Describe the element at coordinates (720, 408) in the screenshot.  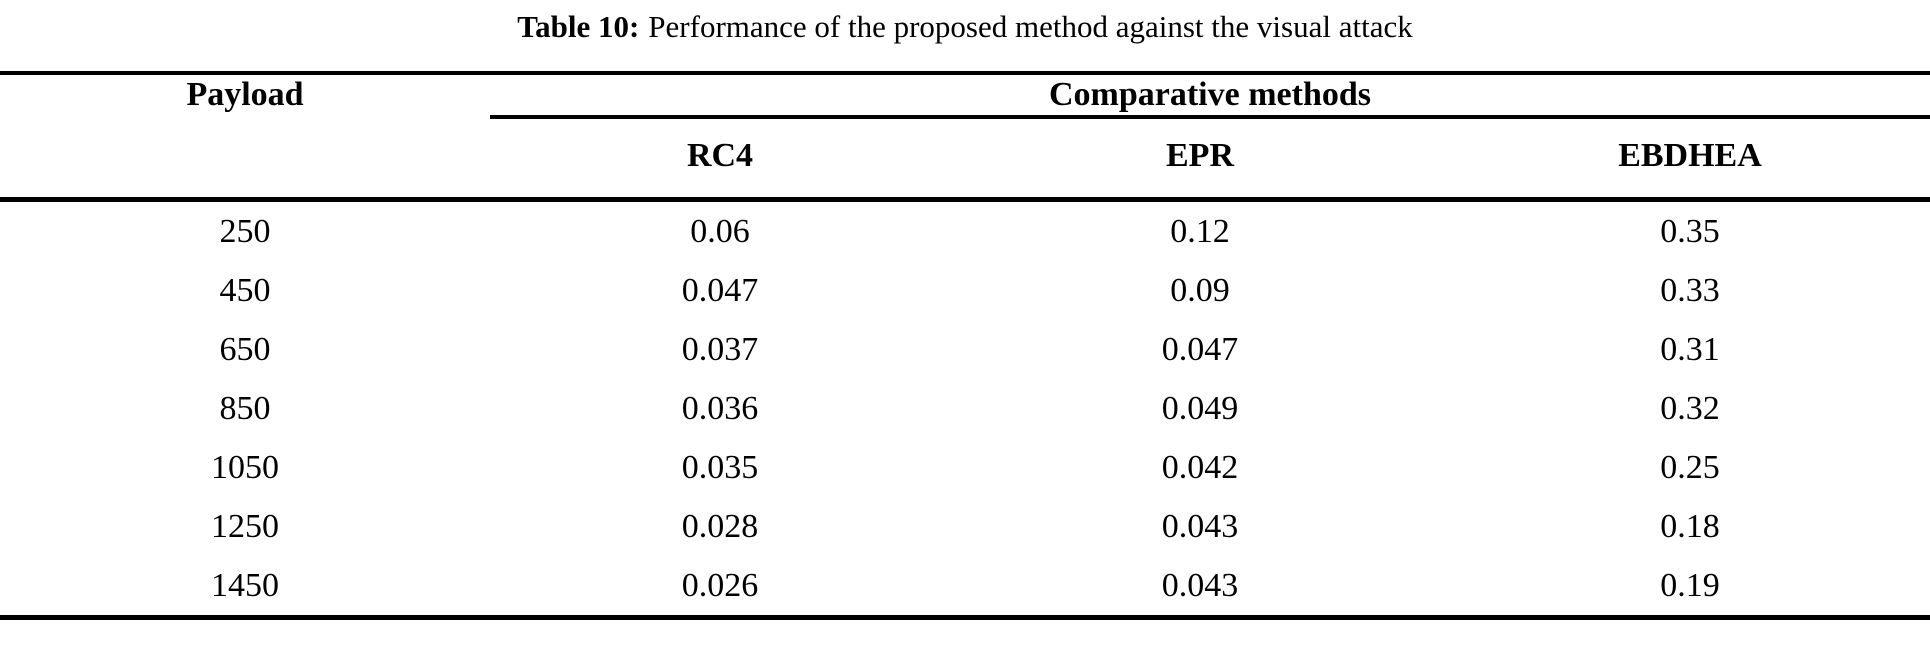
I see `rc4-cell: 0.036` at that location.